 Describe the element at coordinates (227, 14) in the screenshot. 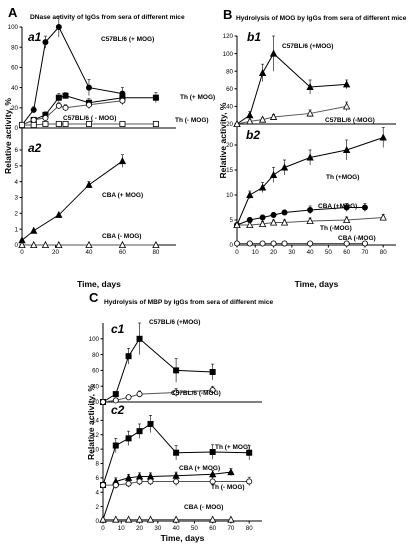

I see `panel-letter: B` at that location.